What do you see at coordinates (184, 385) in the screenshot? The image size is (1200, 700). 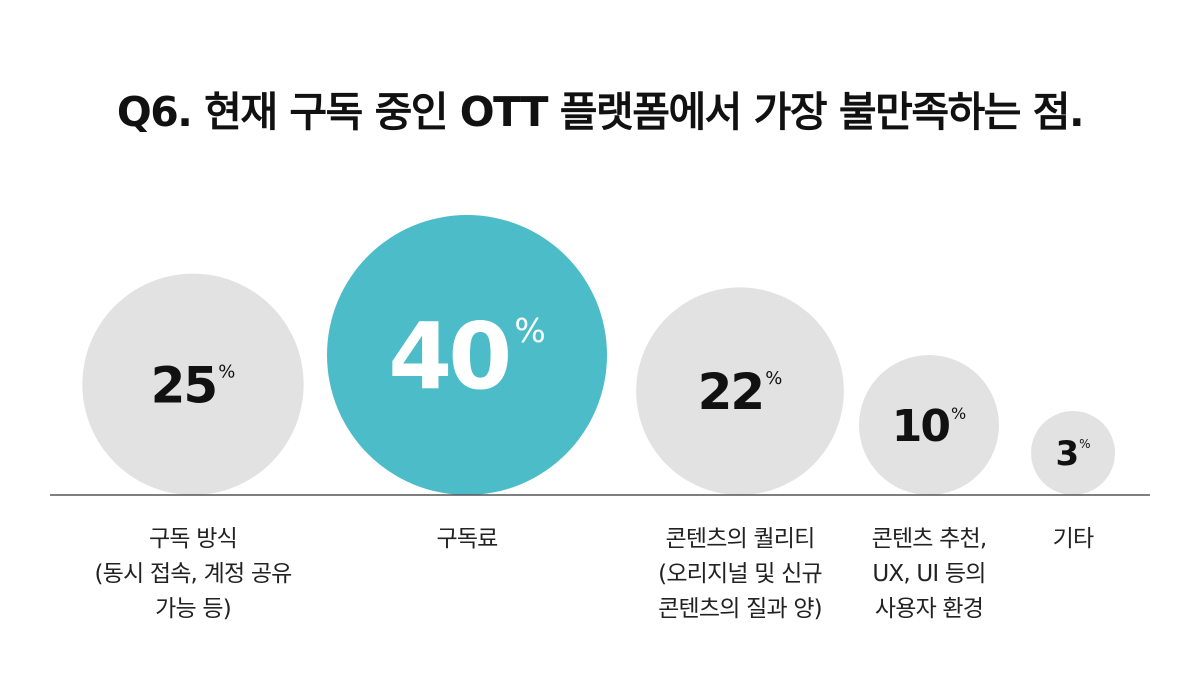 I see `bubble-number-0: 25` at bounding box center [184, 385].